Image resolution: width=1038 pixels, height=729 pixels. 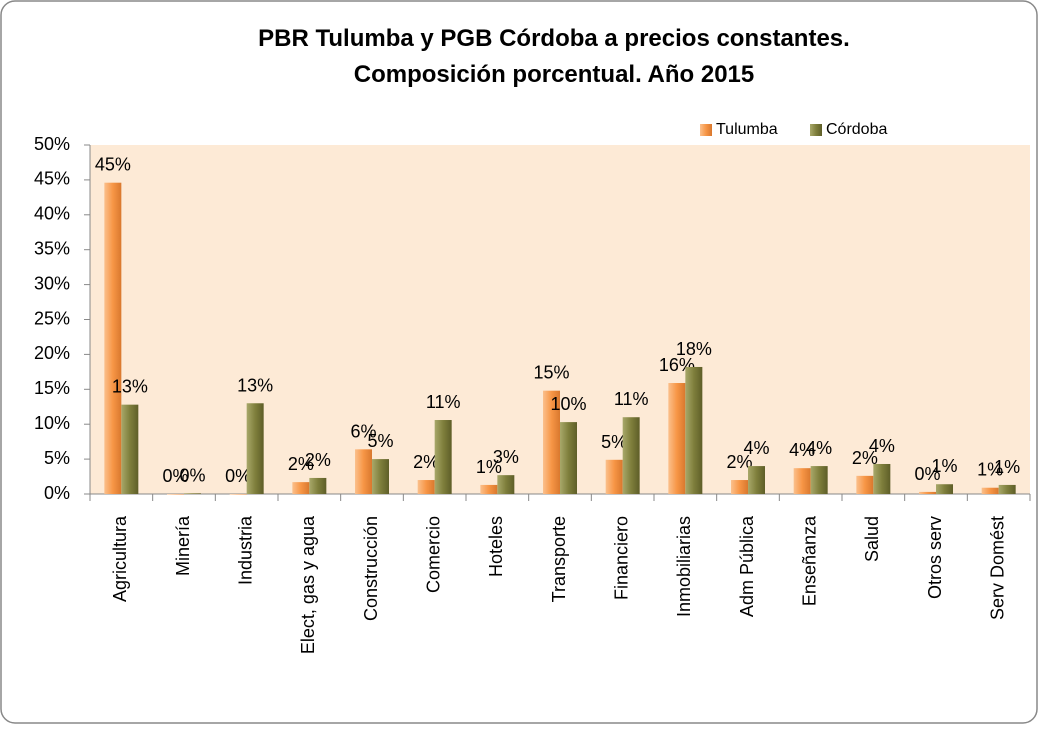 I want to click on data-label: 18%, so click(x=694, y=349).